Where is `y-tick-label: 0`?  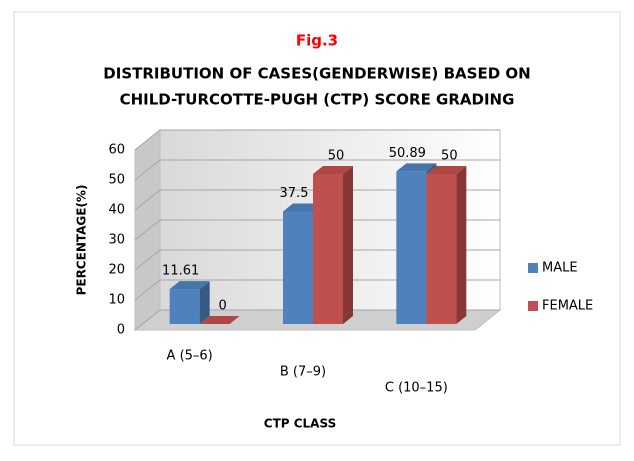
y-tick-label: 0 is located at coordinates (121, 330).